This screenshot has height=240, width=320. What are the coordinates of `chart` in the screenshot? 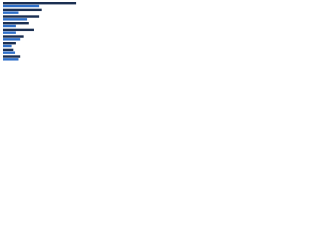 It's located at (40, 31).